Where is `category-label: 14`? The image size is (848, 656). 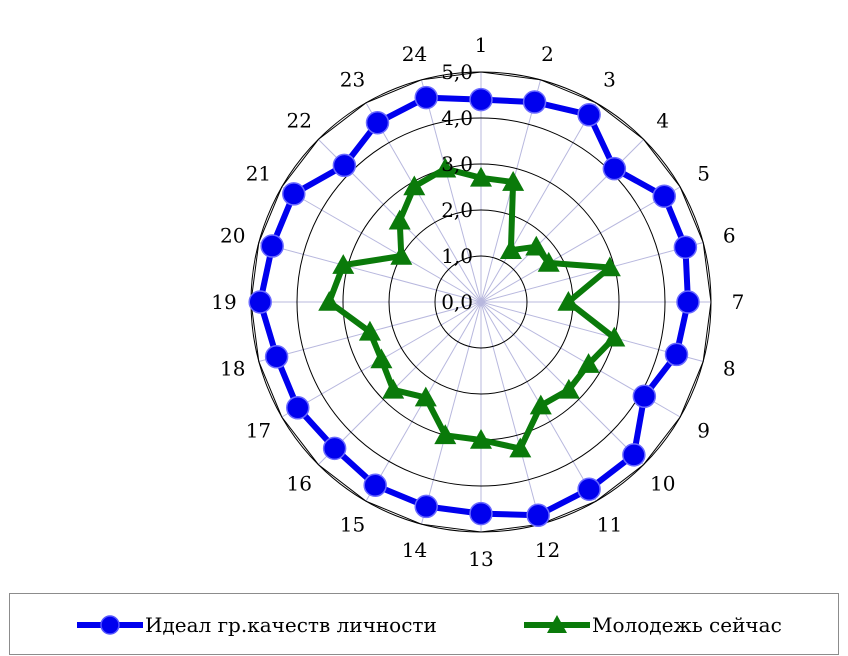
category-label: 14 is located at coordinates (414, 550).